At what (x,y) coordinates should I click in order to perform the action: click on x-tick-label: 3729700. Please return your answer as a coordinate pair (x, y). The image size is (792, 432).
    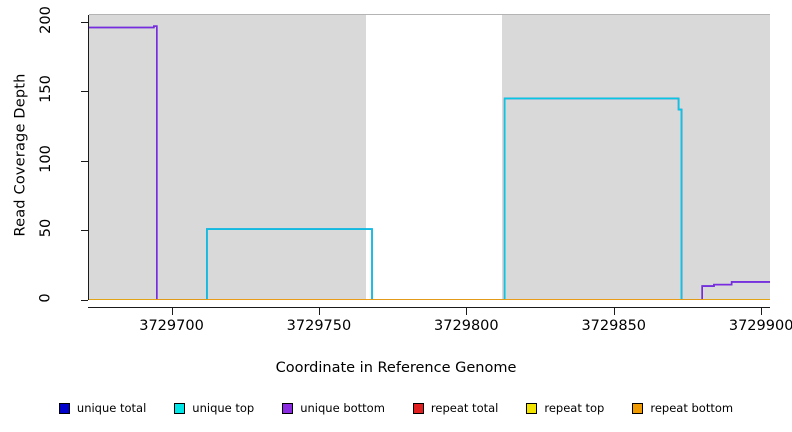
    Looking at the image, I should click on (171, 326).